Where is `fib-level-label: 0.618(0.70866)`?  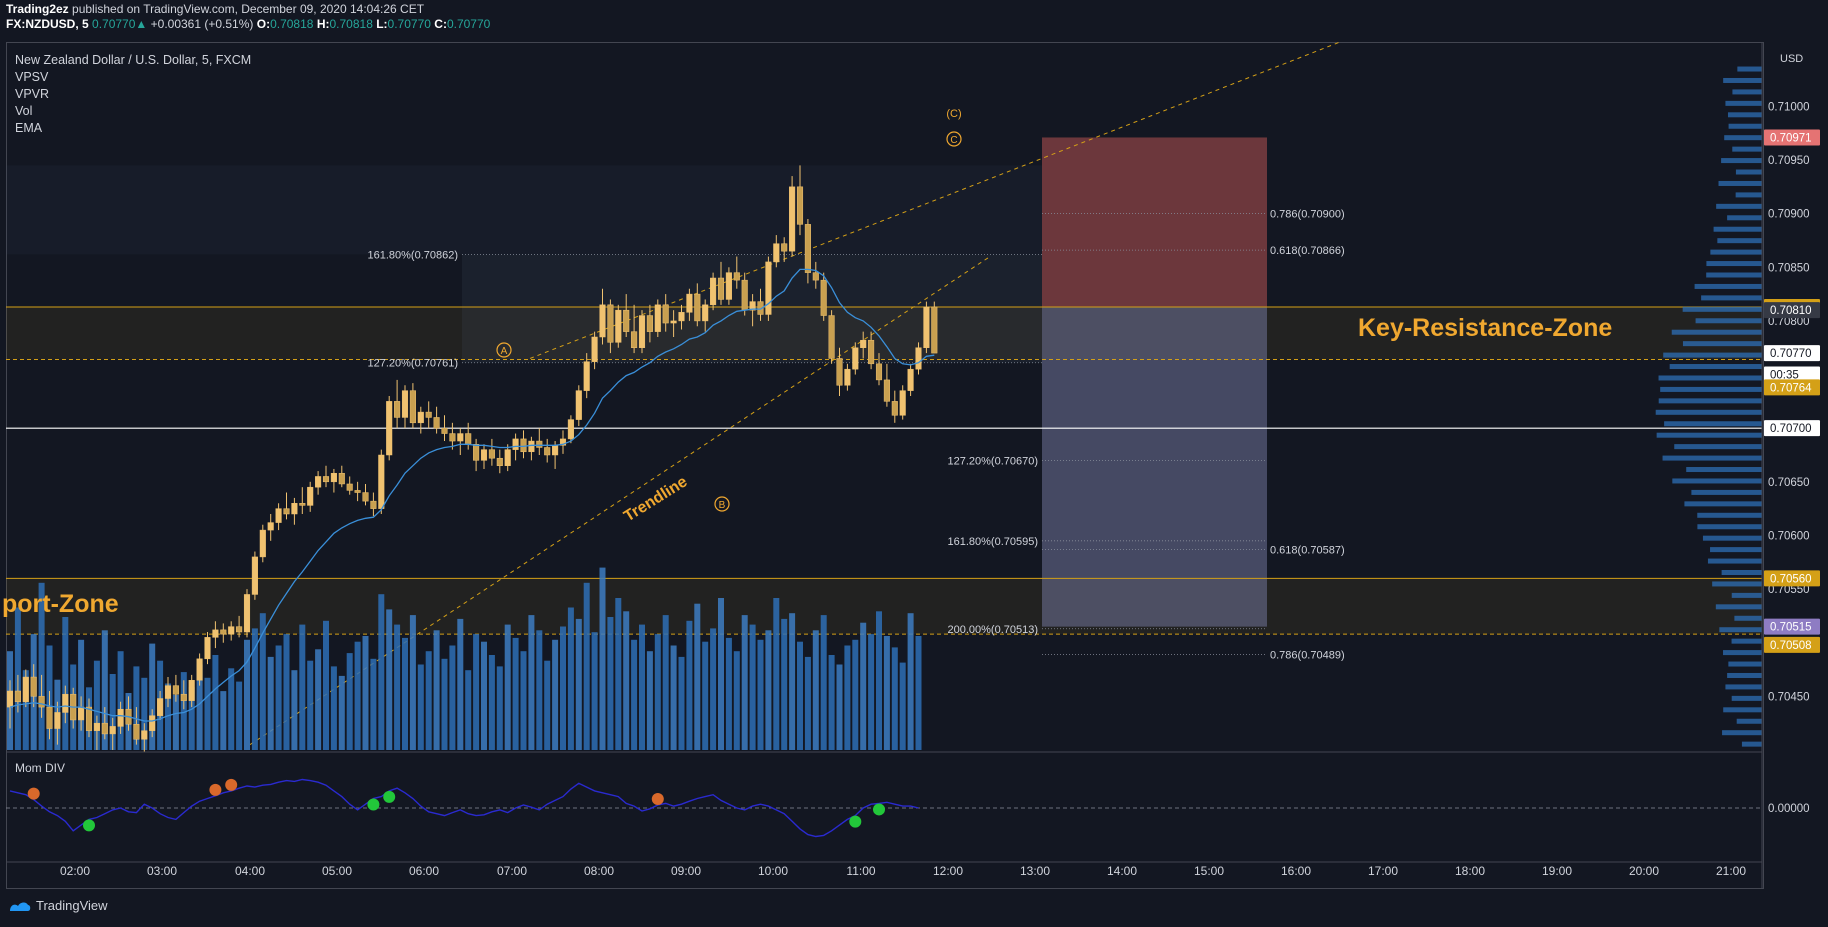
fib-level-label: 0.618(0.70866) is located at coordinates (1307, 251).